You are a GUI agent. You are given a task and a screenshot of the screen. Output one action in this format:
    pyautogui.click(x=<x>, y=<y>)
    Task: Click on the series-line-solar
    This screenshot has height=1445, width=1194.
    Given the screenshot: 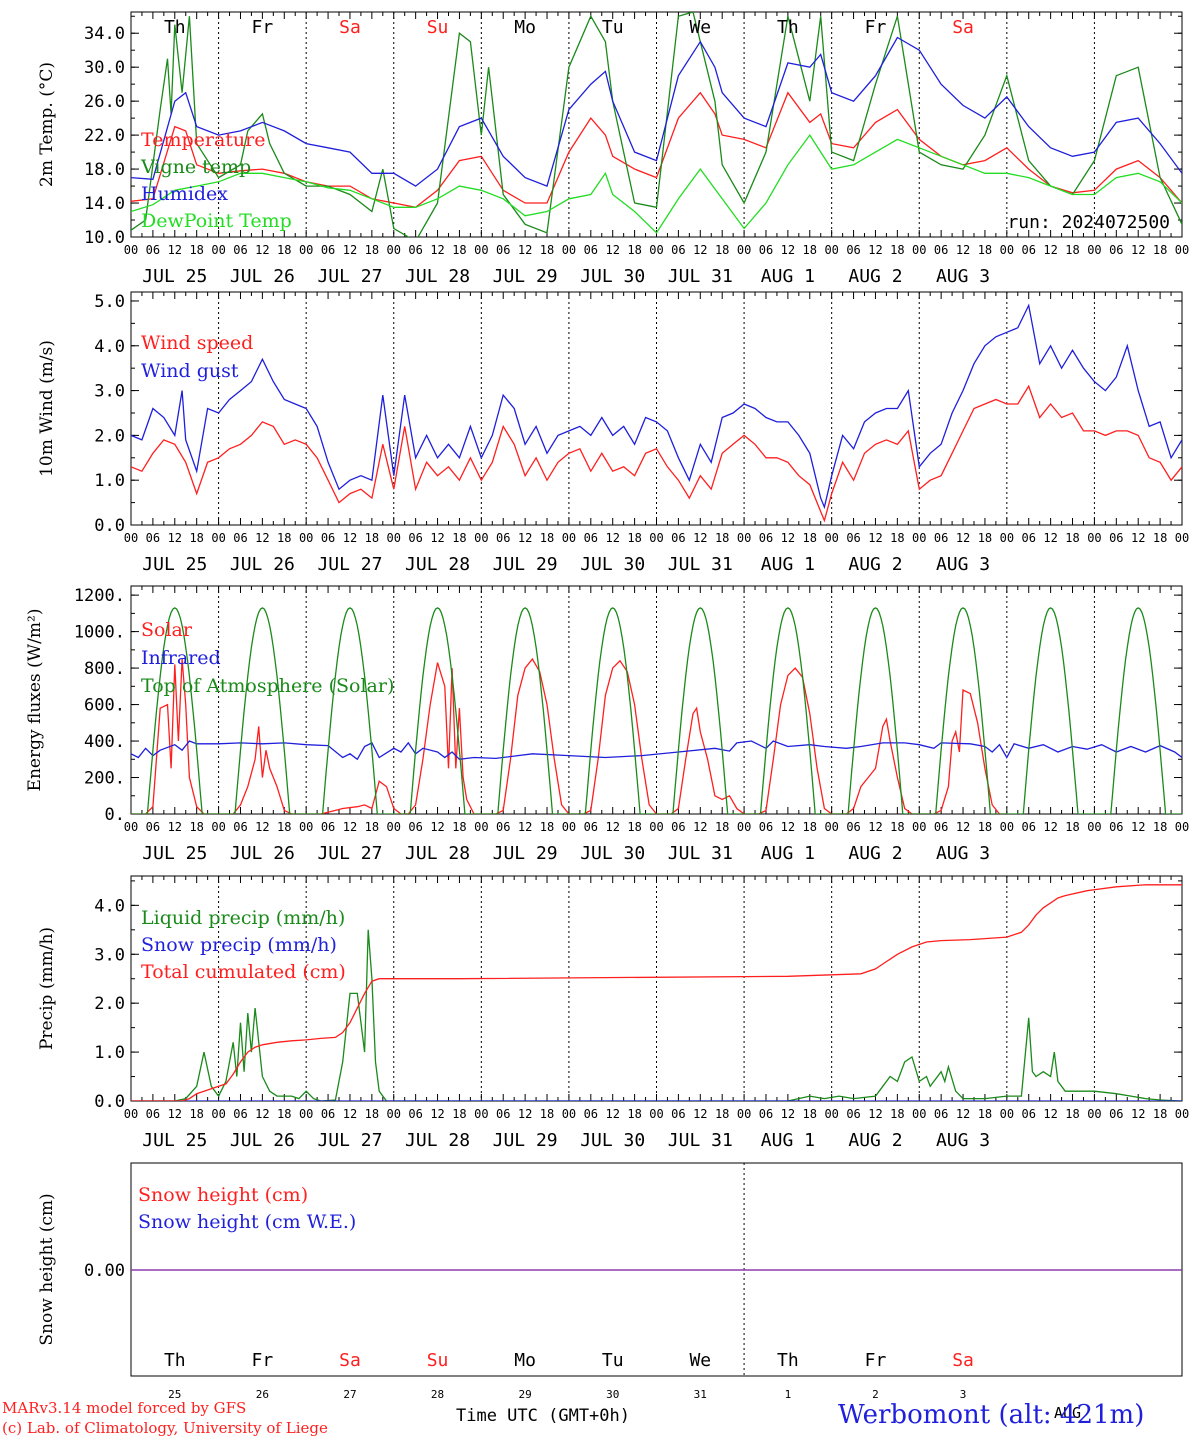 What is the action you would take?
    pyautogui.click(x=569, y=735)
    